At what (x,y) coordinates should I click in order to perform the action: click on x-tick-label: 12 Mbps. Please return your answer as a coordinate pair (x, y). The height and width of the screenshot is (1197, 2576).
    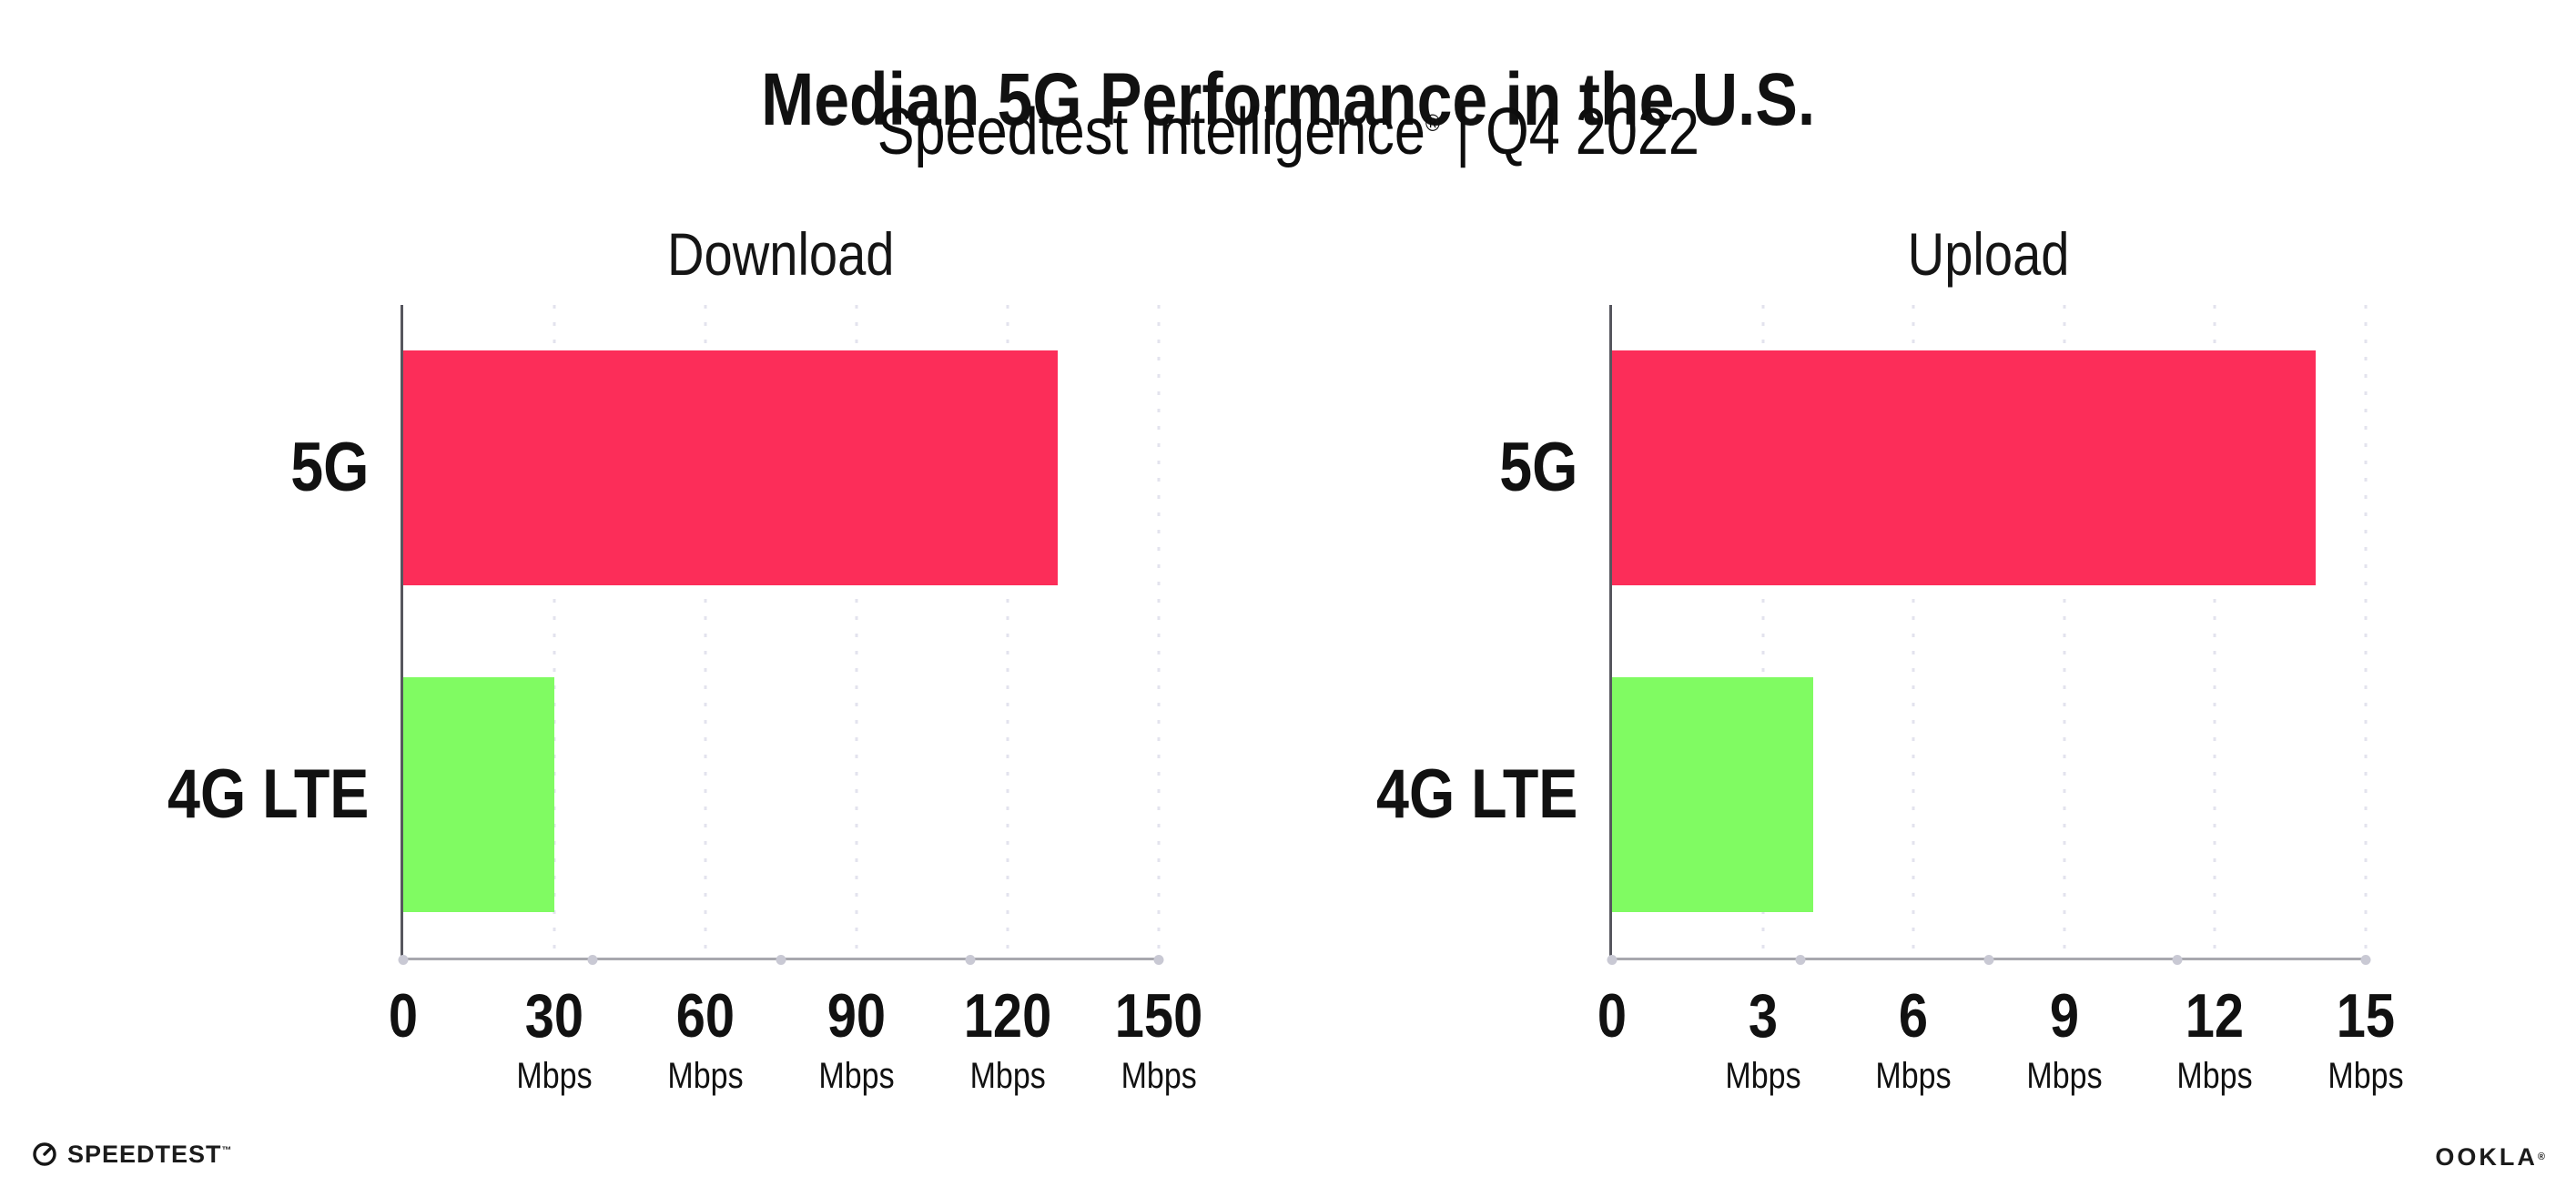
    Looking at the image, I should click on (2214, 1040).